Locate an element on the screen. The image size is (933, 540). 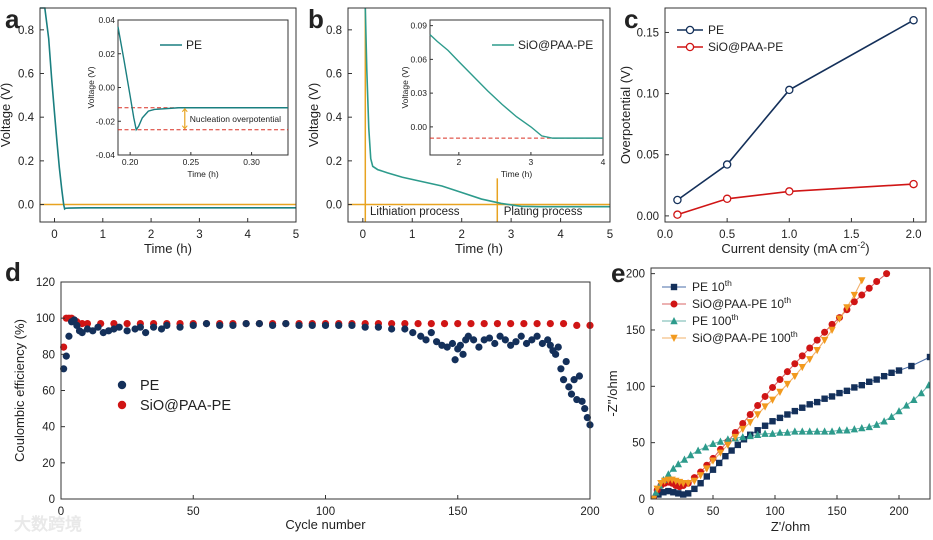
panel-b-inset-ylabel: Voltage (V) is located at coordinates (405, 87).